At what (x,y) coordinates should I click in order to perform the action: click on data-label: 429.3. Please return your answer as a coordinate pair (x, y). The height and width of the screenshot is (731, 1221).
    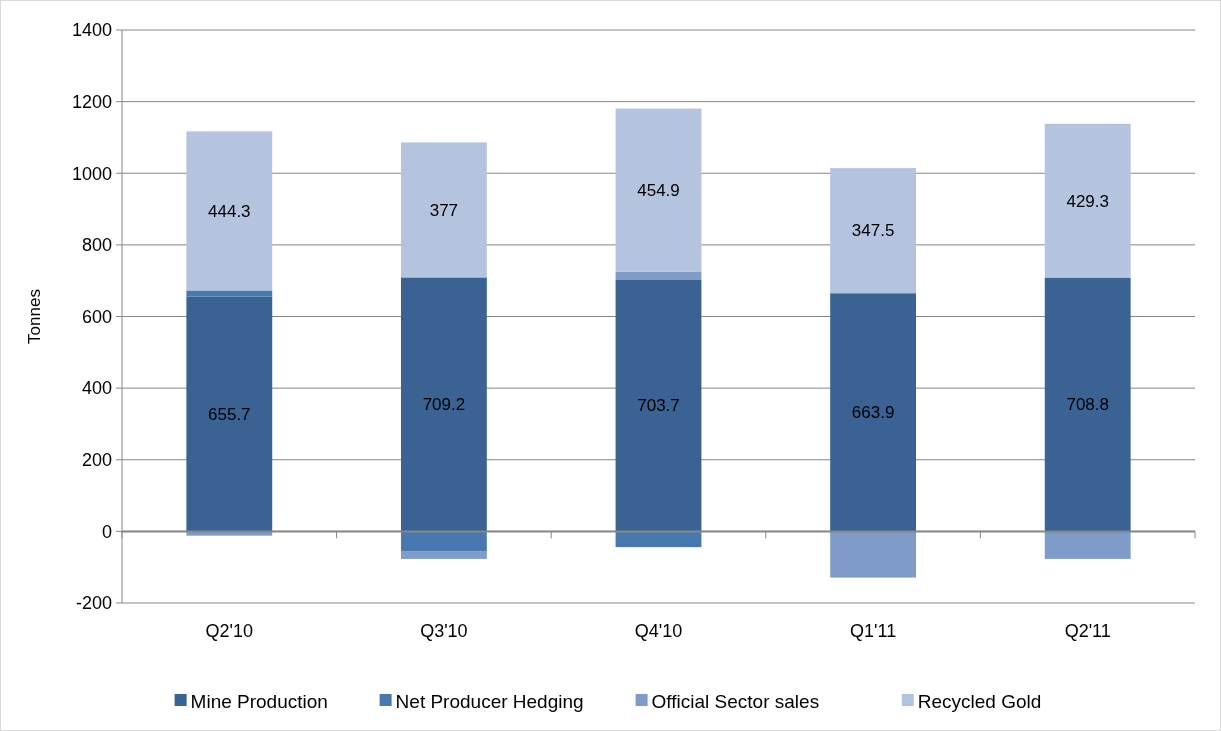
    Looking at the image, I should click on (1087, 201).